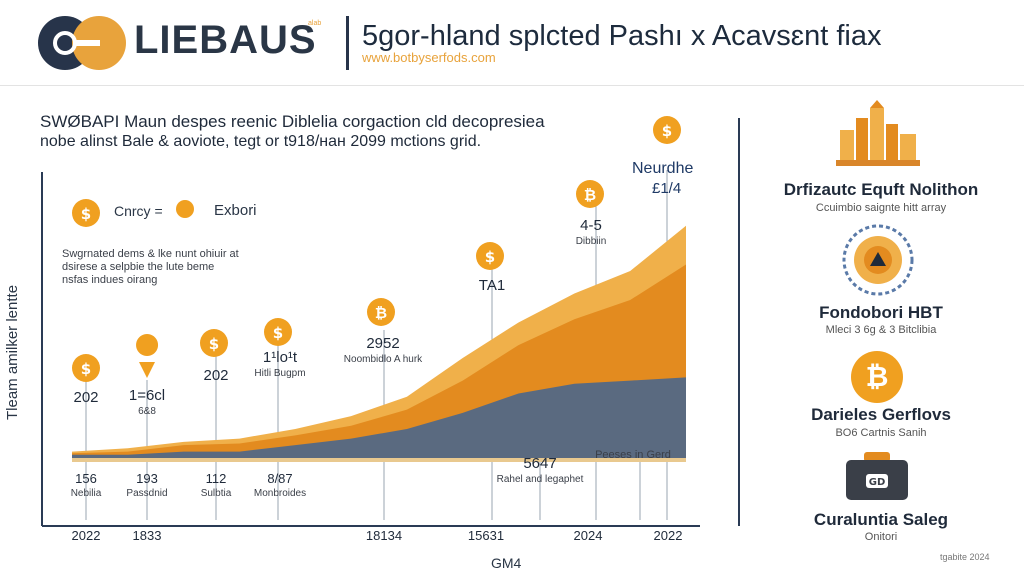 Image resolution: width=1024 pixels, height=576 pixels. What do you see at coordinates (506, 563) in the screenshot?
I see `x-axis-label: GM4` at bounding box center [506, 563].